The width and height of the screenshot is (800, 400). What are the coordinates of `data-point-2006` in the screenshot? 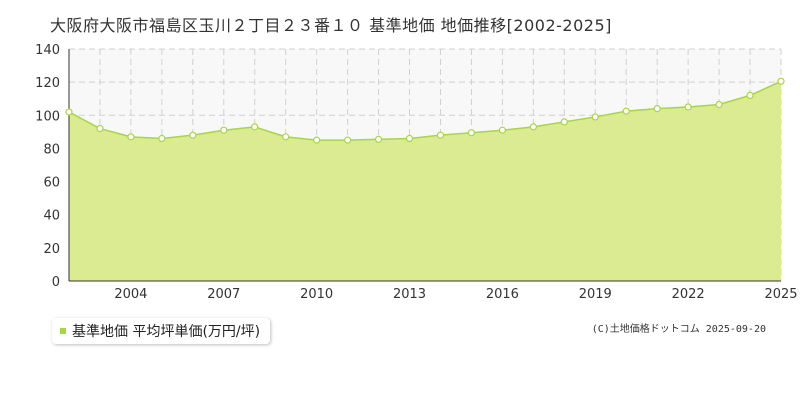 It's located at (193, 135).